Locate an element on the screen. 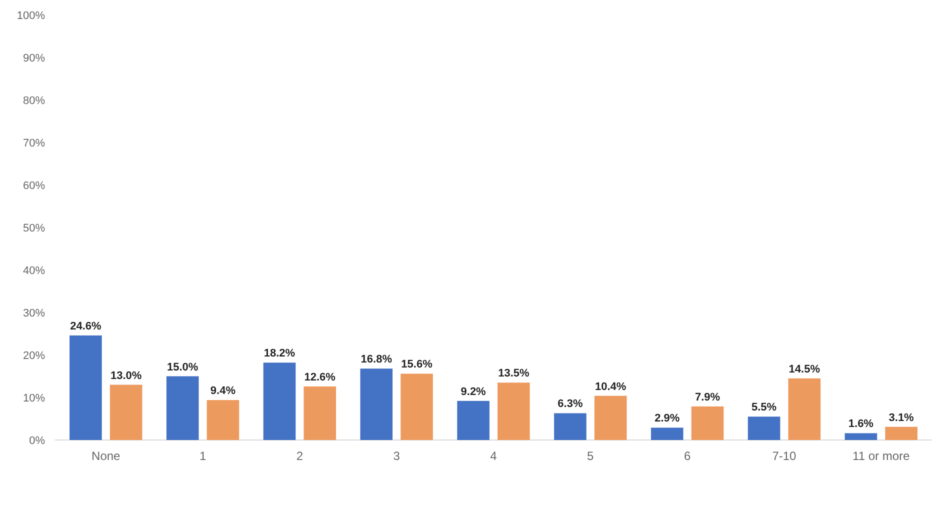 This screenshot has width=952, height=529. data-label: 2.9% is located at coordinates (667, 418).